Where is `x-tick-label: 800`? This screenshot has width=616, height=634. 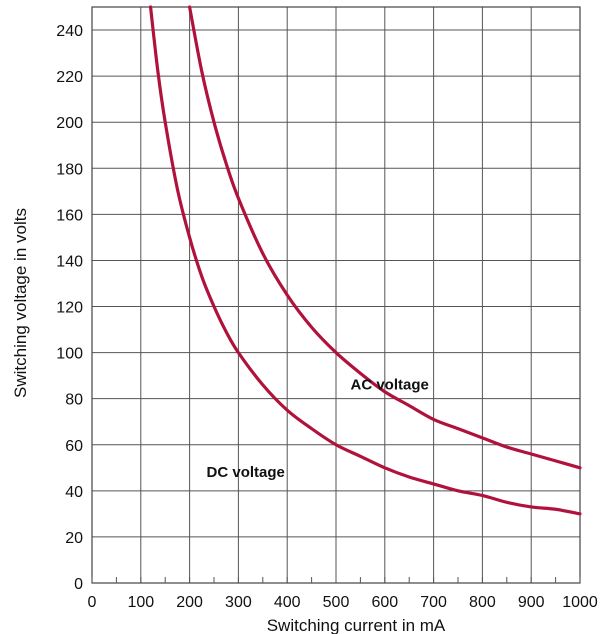 x-tick-label: 800 is located at coordinates (482, 602).